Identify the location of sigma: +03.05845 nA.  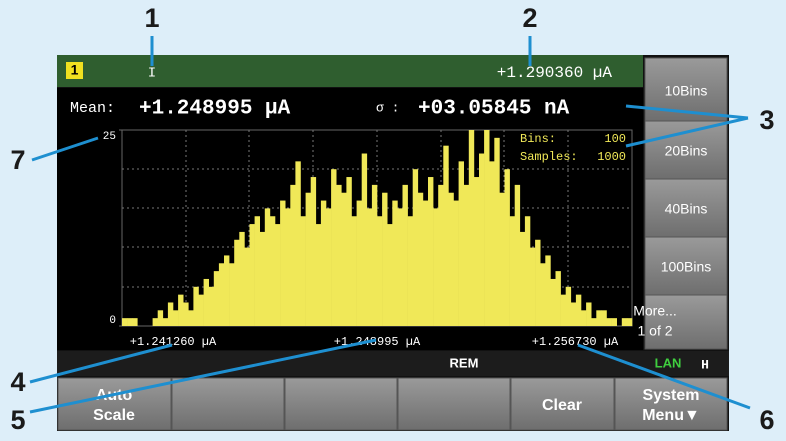
(494, 109).